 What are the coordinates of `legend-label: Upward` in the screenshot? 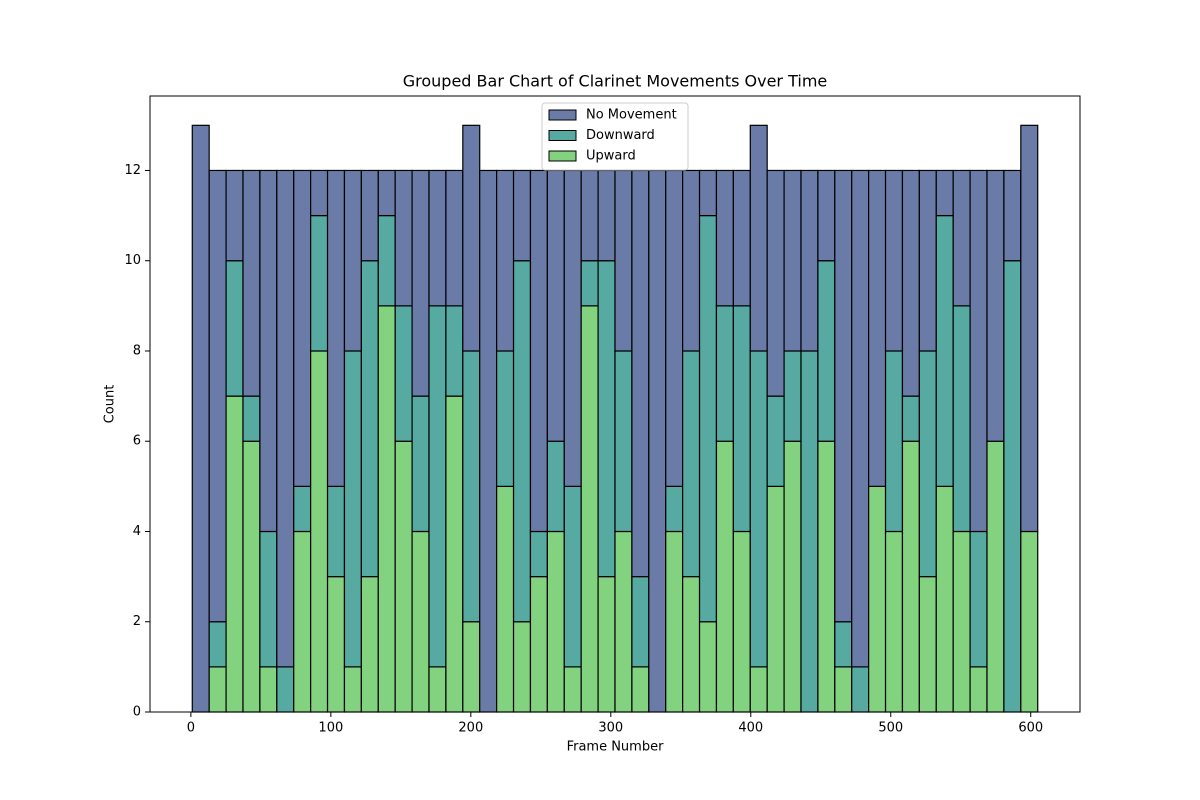 It's located at (611, 156).